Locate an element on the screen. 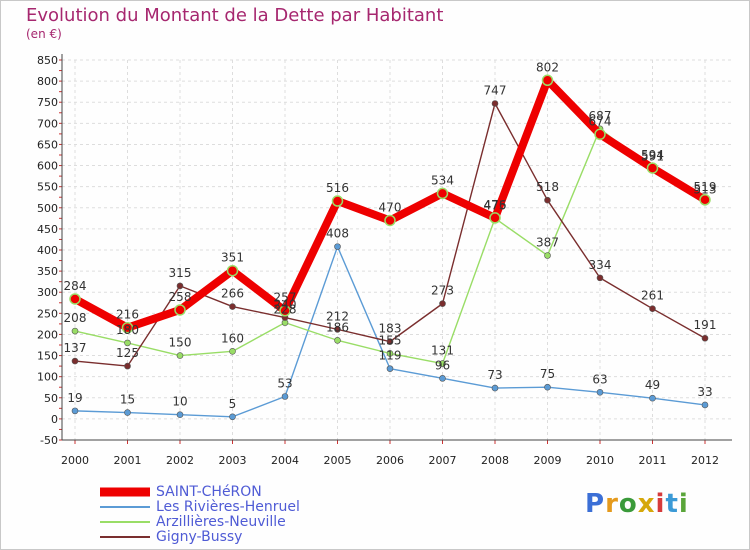 This screenshot has height=550, width=750. y-tick-label: 150 is located at coordinates (47, 356).